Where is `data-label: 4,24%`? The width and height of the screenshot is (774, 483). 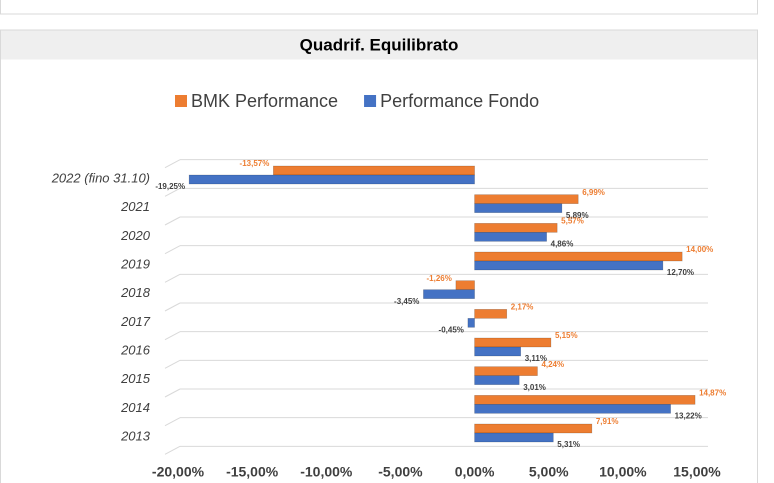 data-label: 4,24% is located at coordinates (552, 364).